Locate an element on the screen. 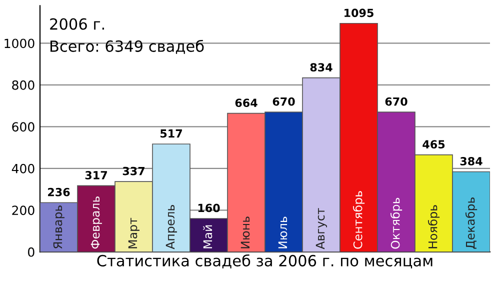 The height and width of the screenshot is (283, 500). data-label: 337 is located at coordinates (133, 171).